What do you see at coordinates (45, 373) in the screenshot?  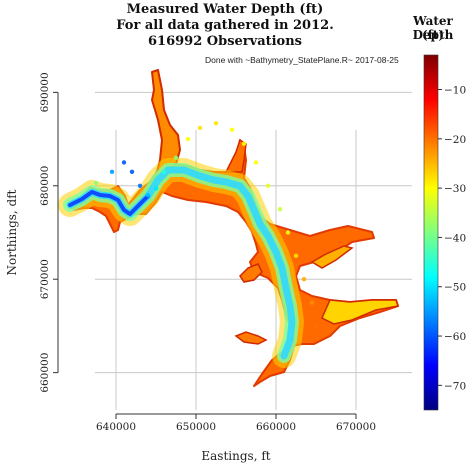 I see `y-tick-label: 660000` at bounding box center [45, 373].